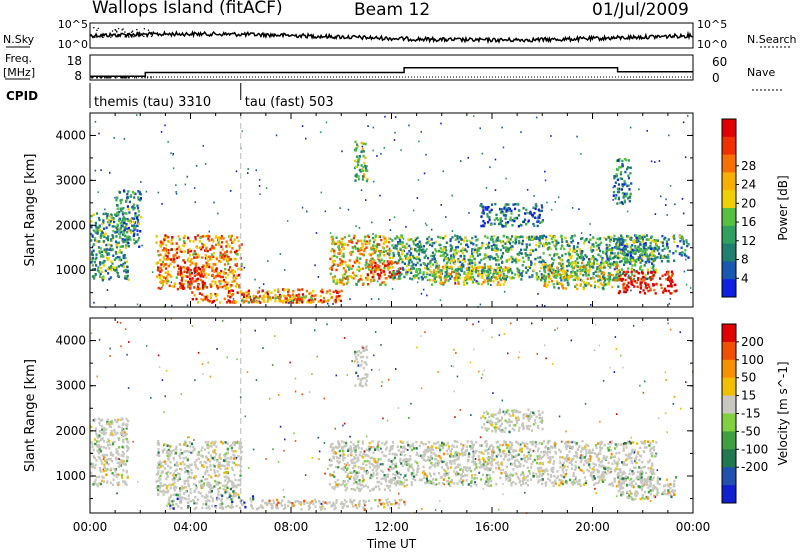 This screenshot has width=800, height=554. Describe the element at coordinates (729, 252) in the screenshot. I see `colorbar-swatch` at that location.